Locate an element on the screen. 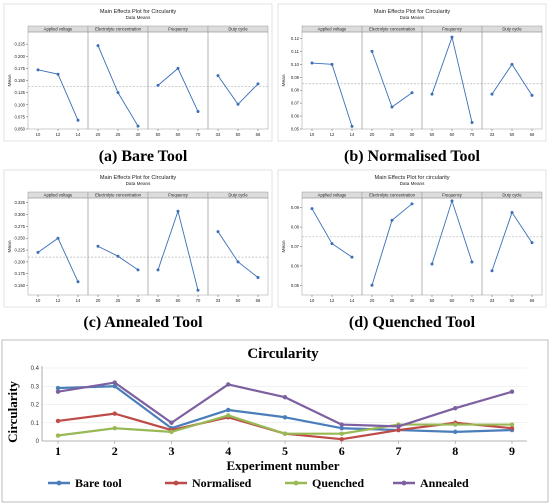 Image resolution: width=550 pixels, height=504 pixels. y-tick-label: 0.11 is located at coordinates (295, 51).